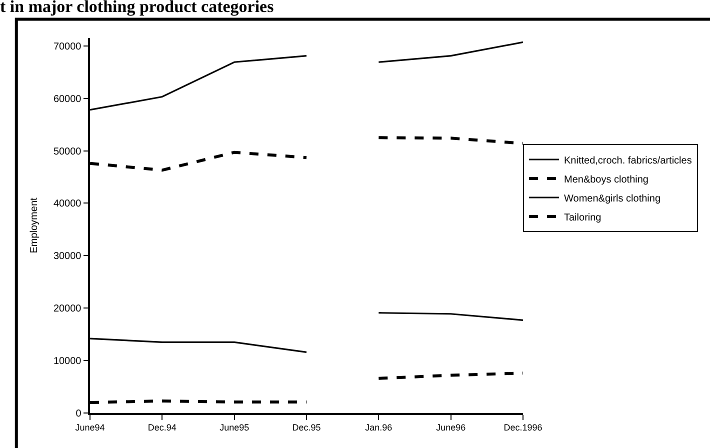 This screenshot has height=448, width=710. What do you see at coordinates (235, 427) in the screenshot?
I see `x-tick-label: June95` at bounding box center [235, 427].